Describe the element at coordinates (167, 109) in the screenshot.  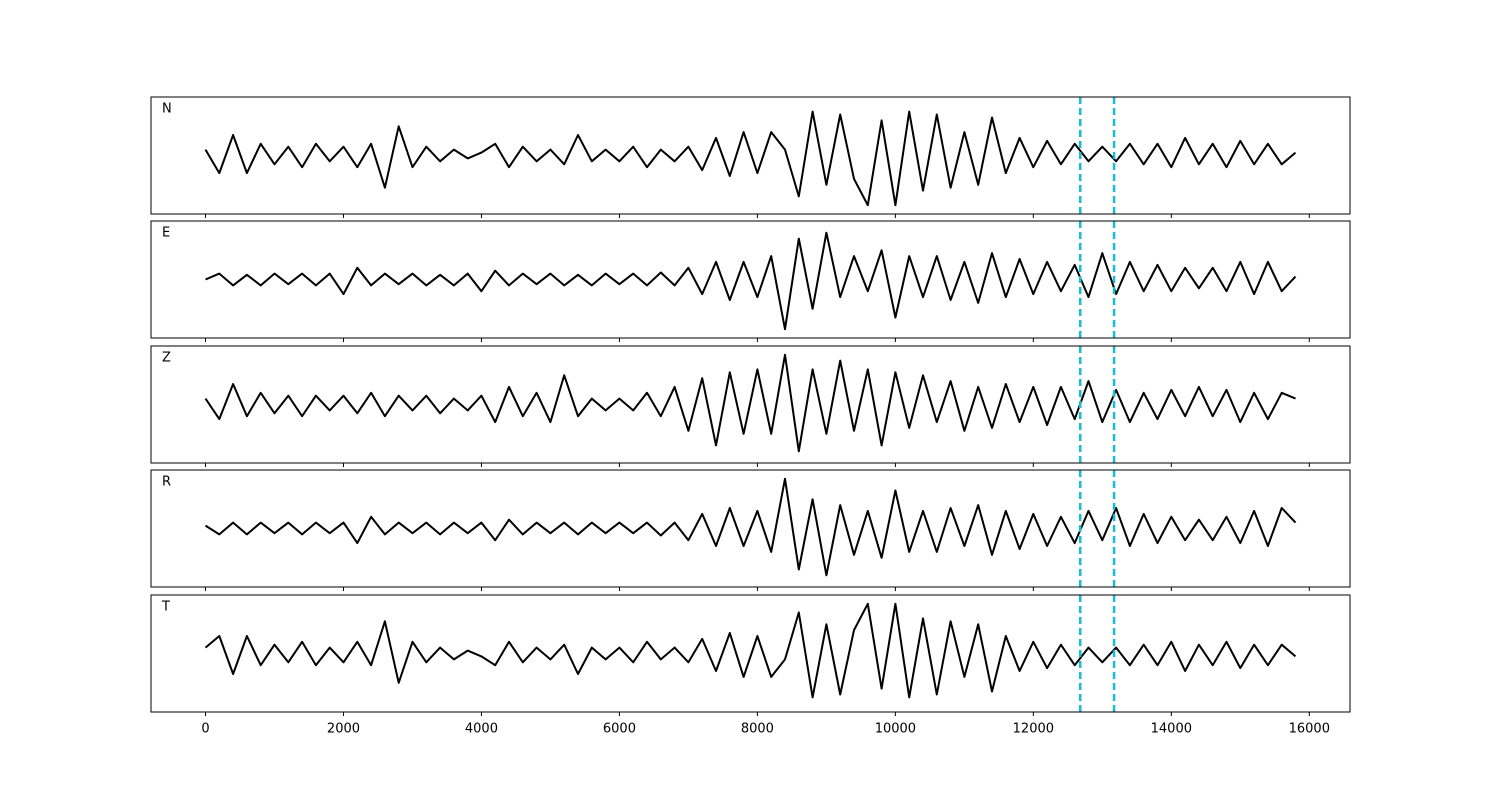
I see `panel-label: N` at that location.